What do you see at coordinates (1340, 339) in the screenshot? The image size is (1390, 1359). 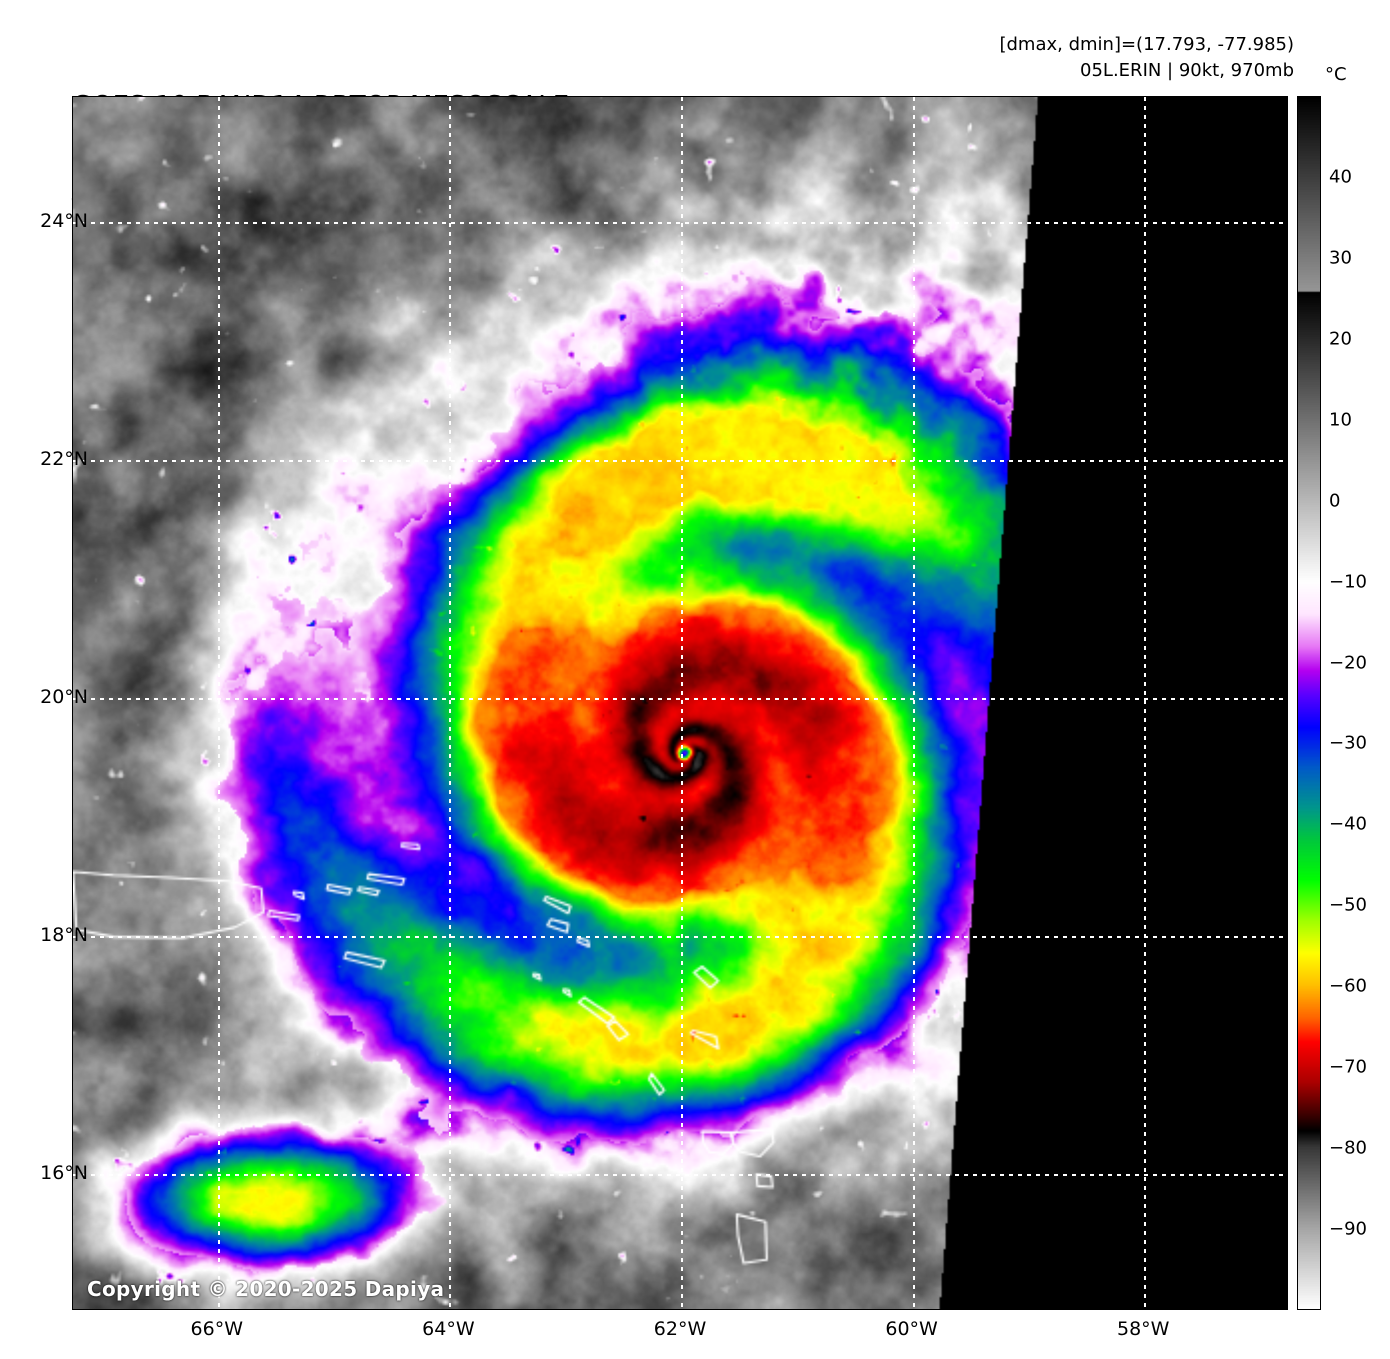 I see `colorbar-tick-2: 20` at bounding box center [1340, 339].